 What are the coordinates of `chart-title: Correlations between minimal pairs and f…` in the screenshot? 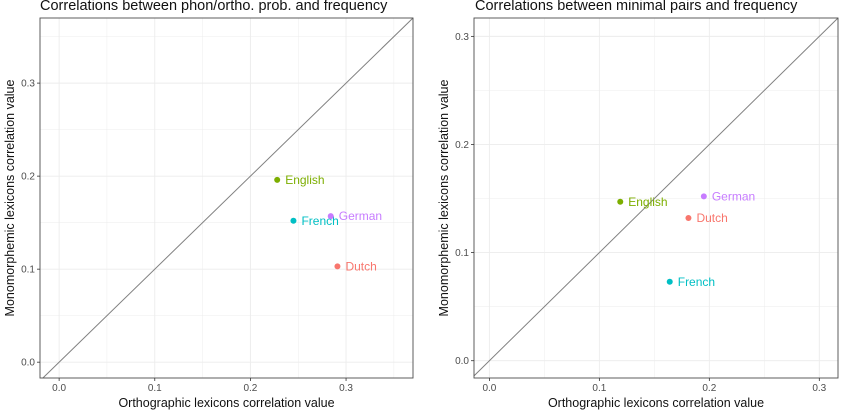 It's located at (636, 7).